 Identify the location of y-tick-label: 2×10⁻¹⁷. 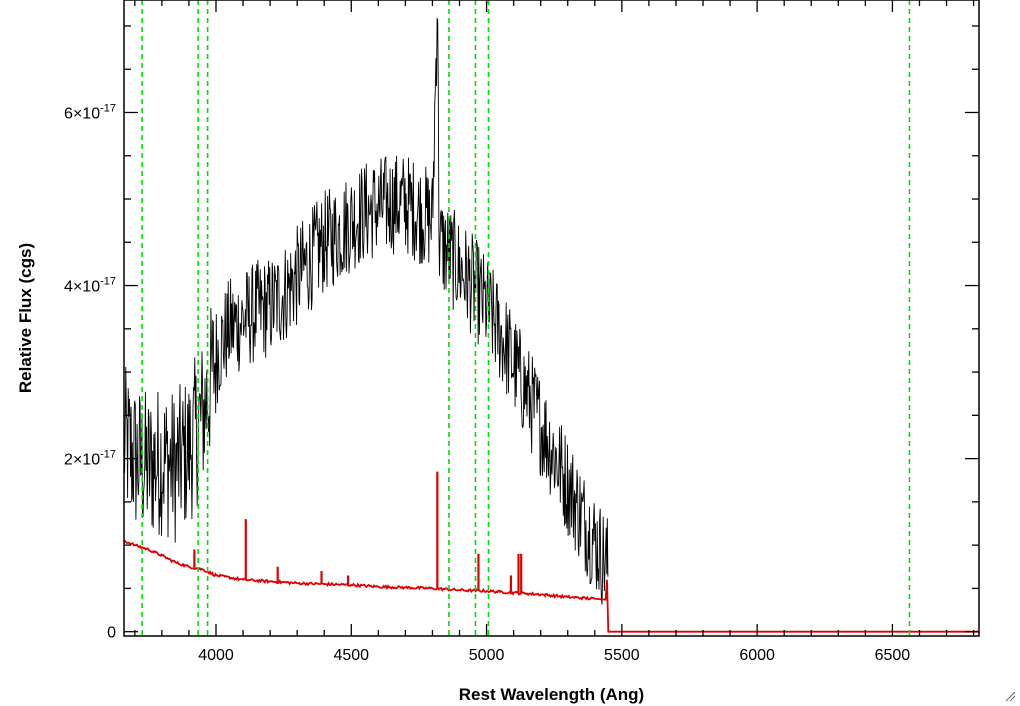
(90, 459).